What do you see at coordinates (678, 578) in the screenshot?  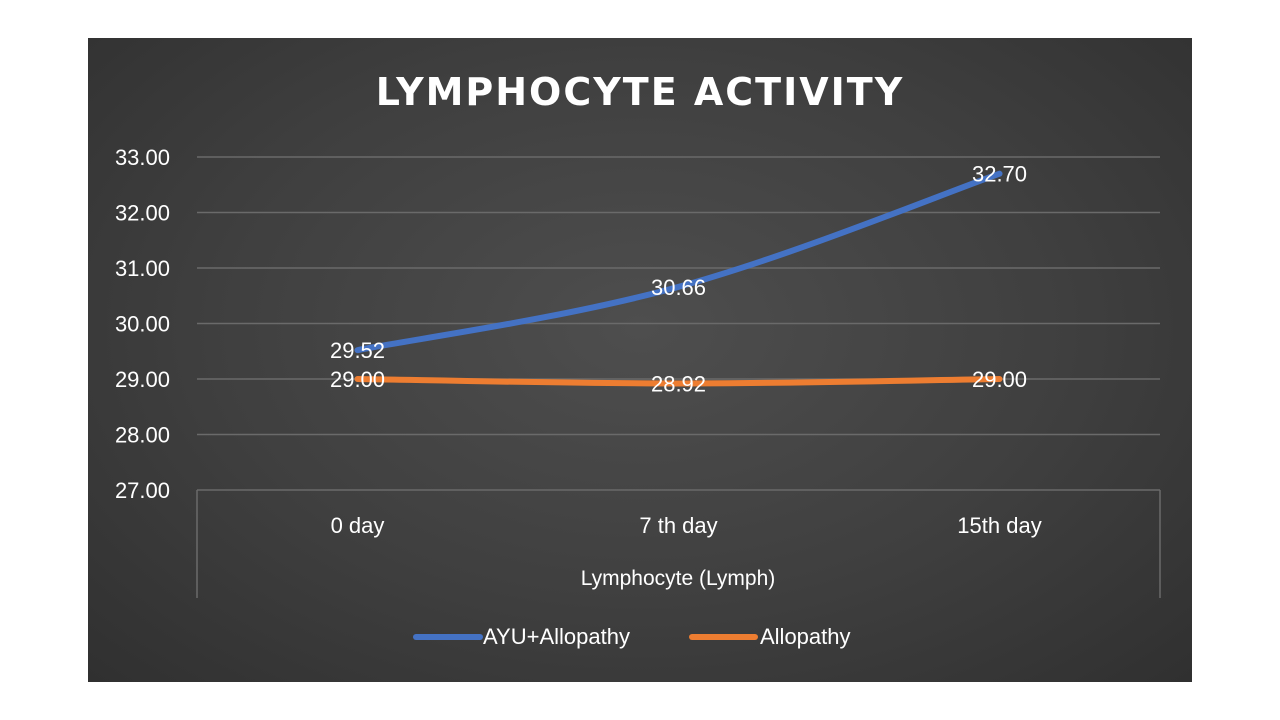 I see `x-axis-title: Lymphocyte (Lymph)` at bounding box center [678, 578].